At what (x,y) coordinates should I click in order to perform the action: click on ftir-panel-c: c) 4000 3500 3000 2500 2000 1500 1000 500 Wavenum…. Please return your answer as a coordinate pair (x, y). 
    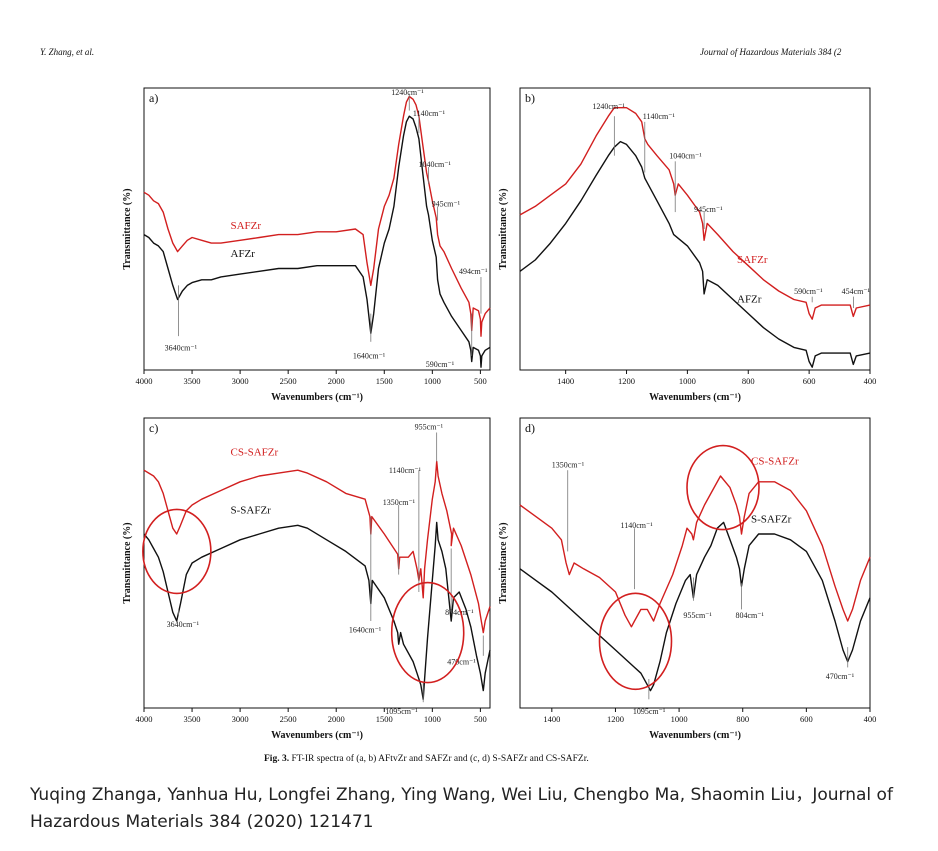
    Looking at the image, I should click on (306, 579).